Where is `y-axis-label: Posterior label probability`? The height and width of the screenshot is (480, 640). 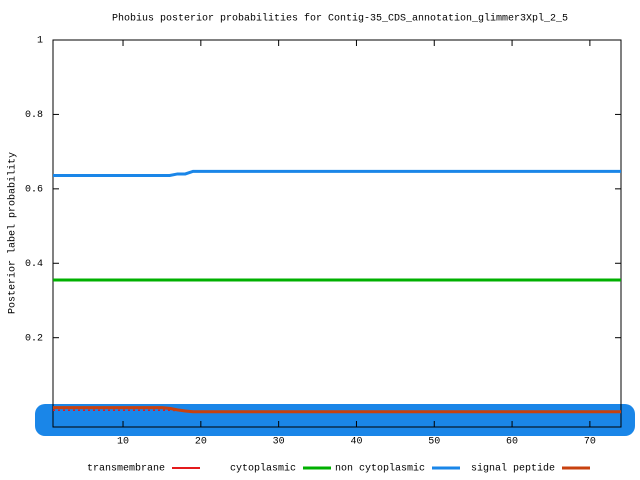
y-axis-label: Posterior label probability is located at coordinates (13, 233).